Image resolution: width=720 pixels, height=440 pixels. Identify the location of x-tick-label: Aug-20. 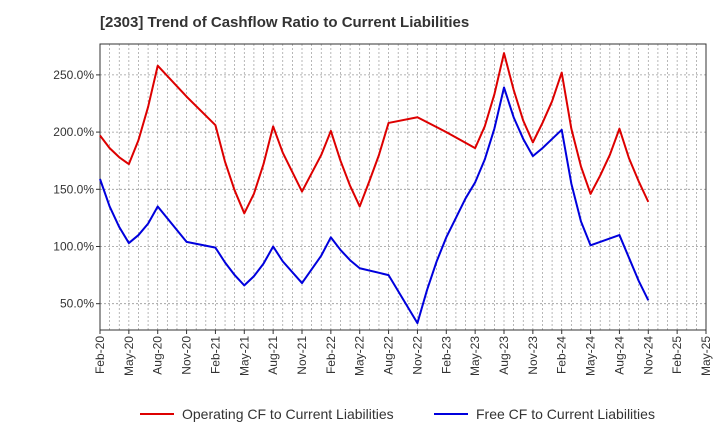
(158, 355).